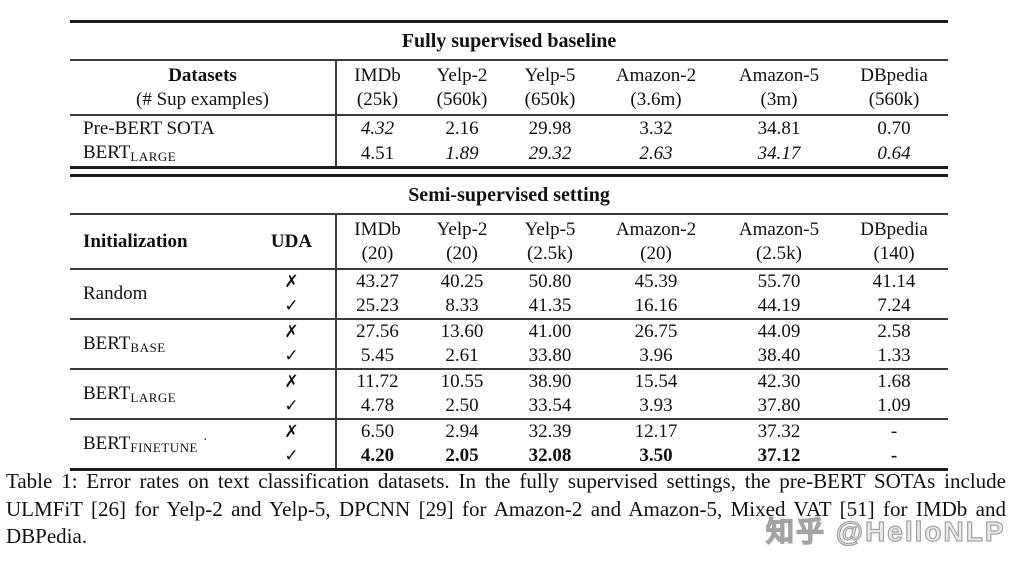 This screenshot has height=569, width=1028. What do you see at coordinates (376, 457) in the screenshot?
I see `cell-value: 4.20` at bounding box center [376, 457].